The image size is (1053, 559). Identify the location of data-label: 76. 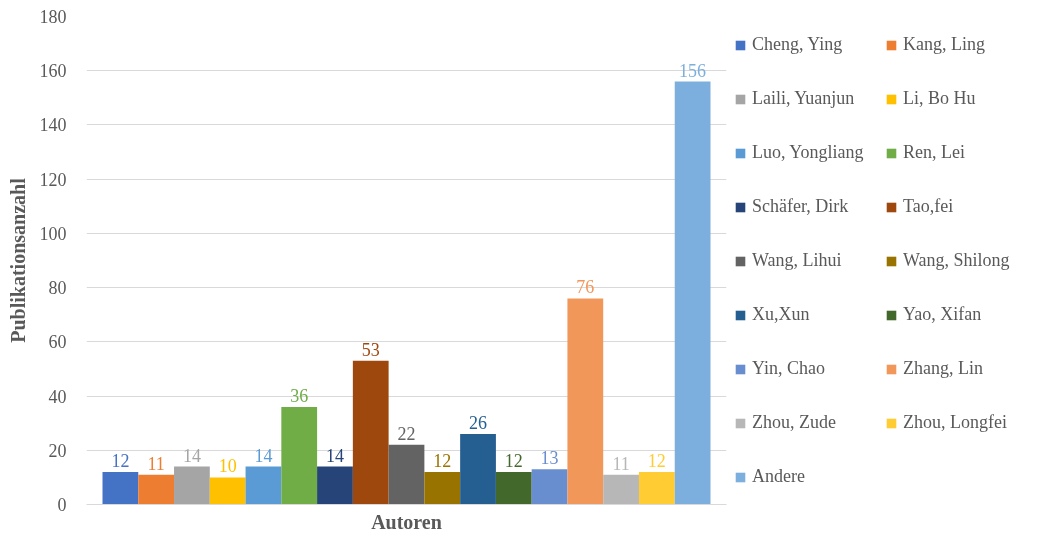
(585, 287).